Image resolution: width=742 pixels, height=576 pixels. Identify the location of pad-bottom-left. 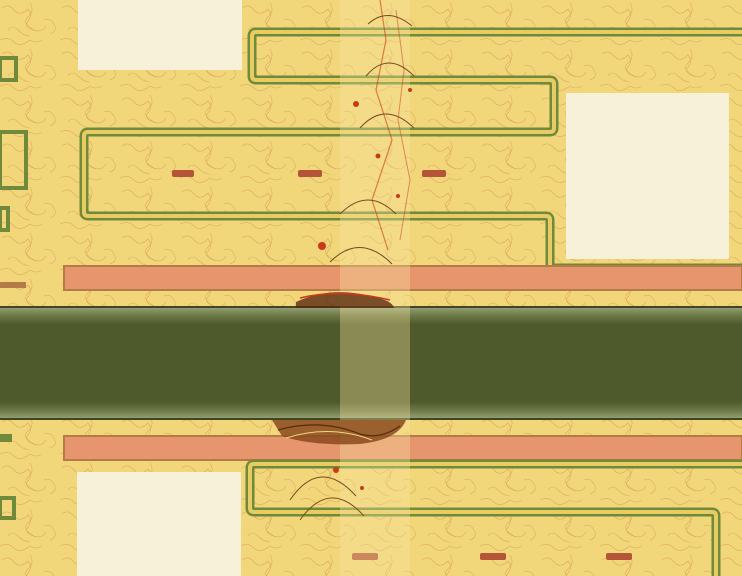
(159, 524).